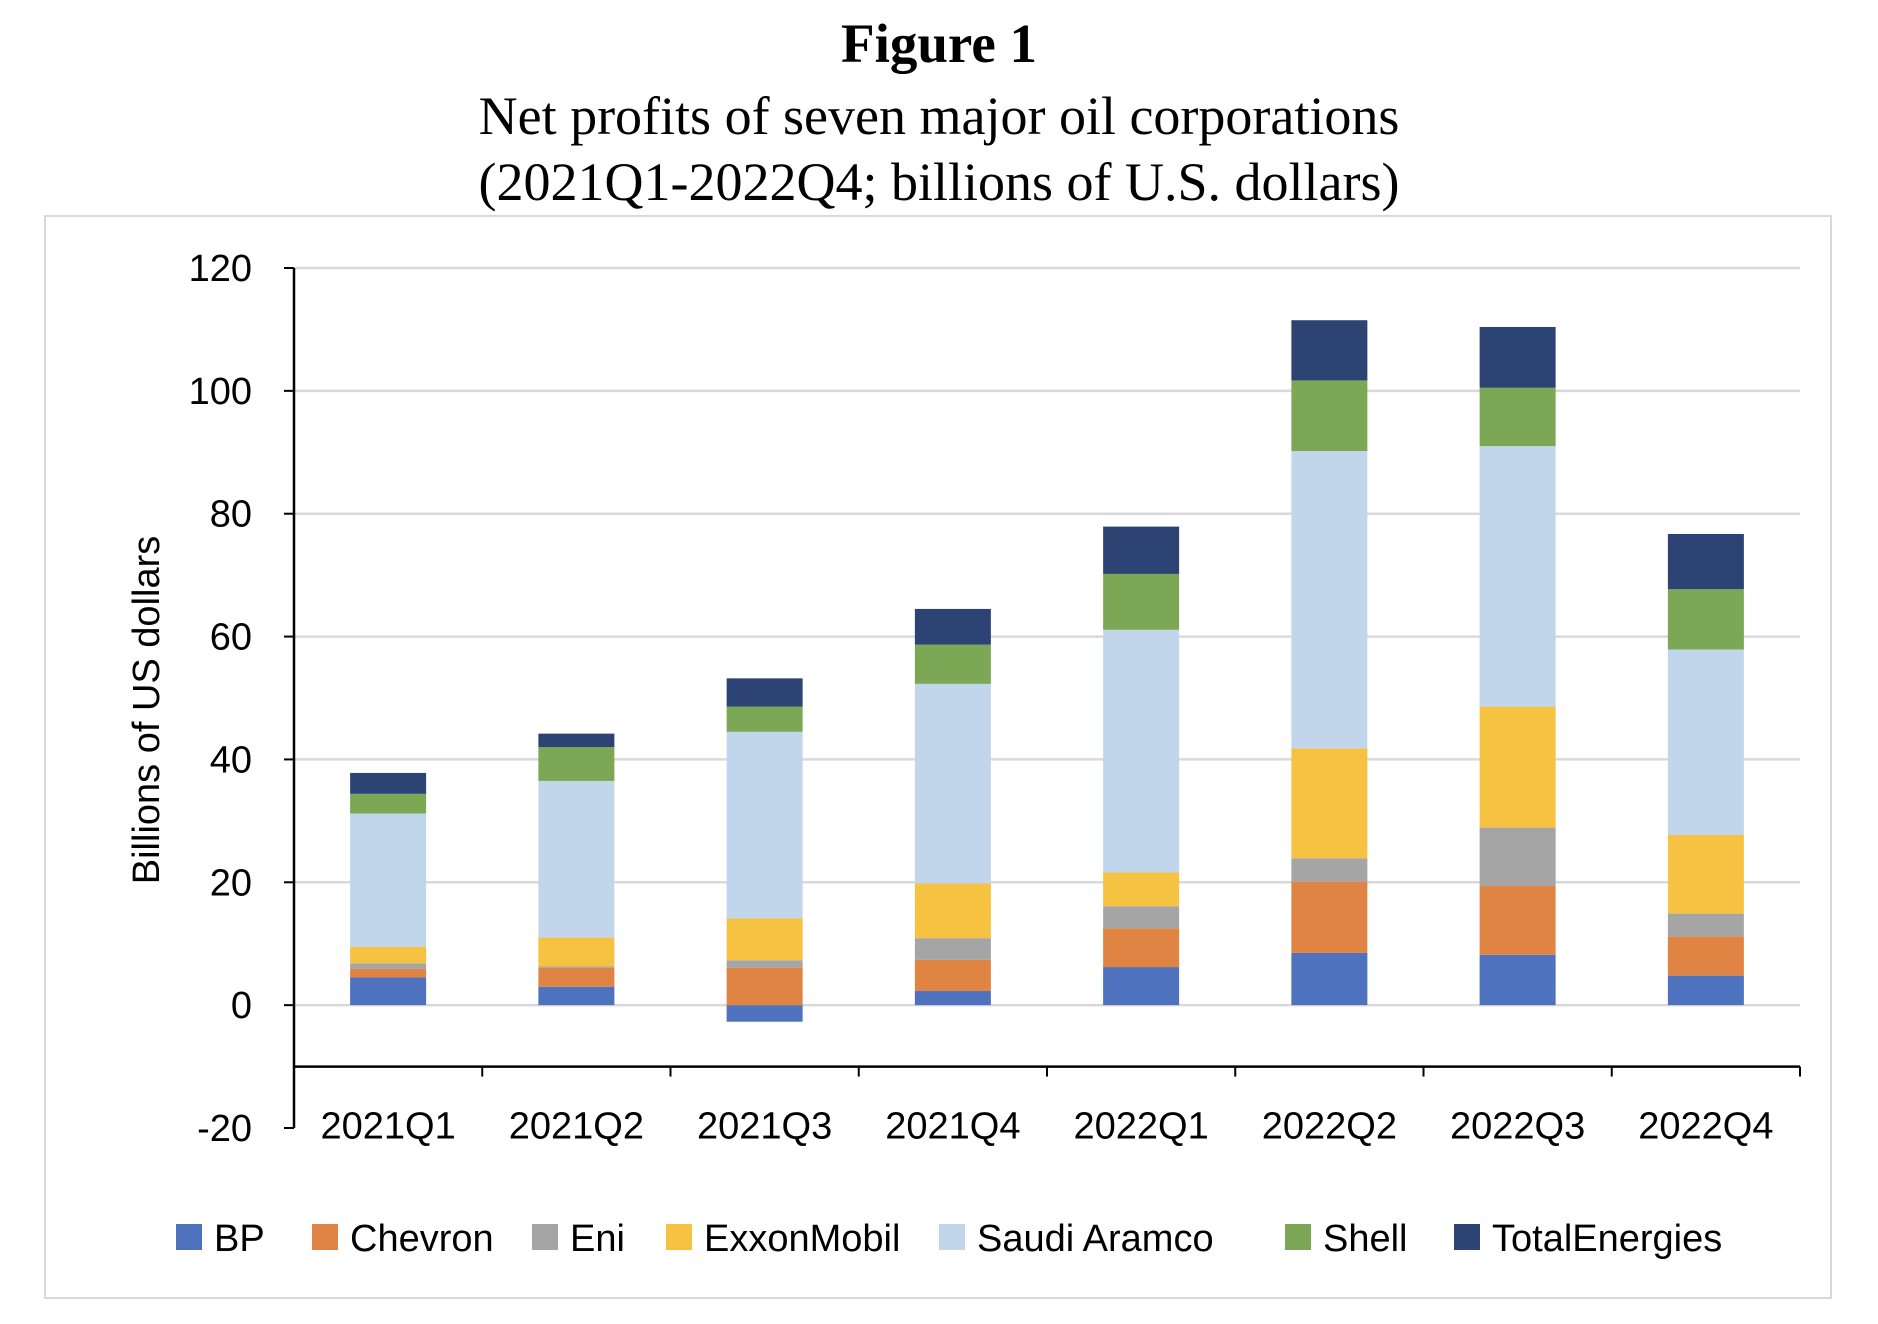  Describe the element at coordinates (1329, 803) in the screenshot. I see `bar-segment-exxonmobil-2022q2` at that location.